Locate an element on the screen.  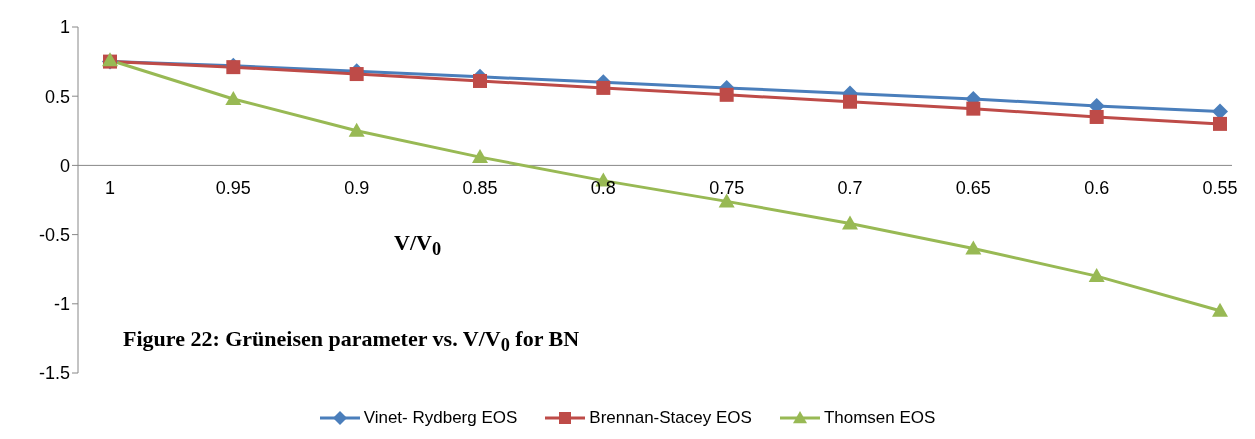
x-tick-label: 0.6 is located at coordinates (1097, 187).